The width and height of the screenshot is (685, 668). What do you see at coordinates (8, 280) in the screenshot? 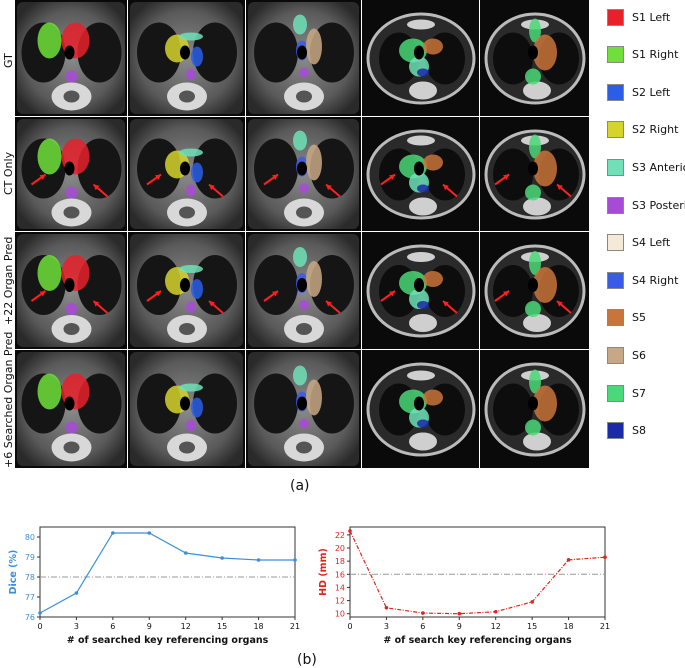
I see `row-label-22-organ-pred: +22 Organ Pred` at bounding box center [8, 280].